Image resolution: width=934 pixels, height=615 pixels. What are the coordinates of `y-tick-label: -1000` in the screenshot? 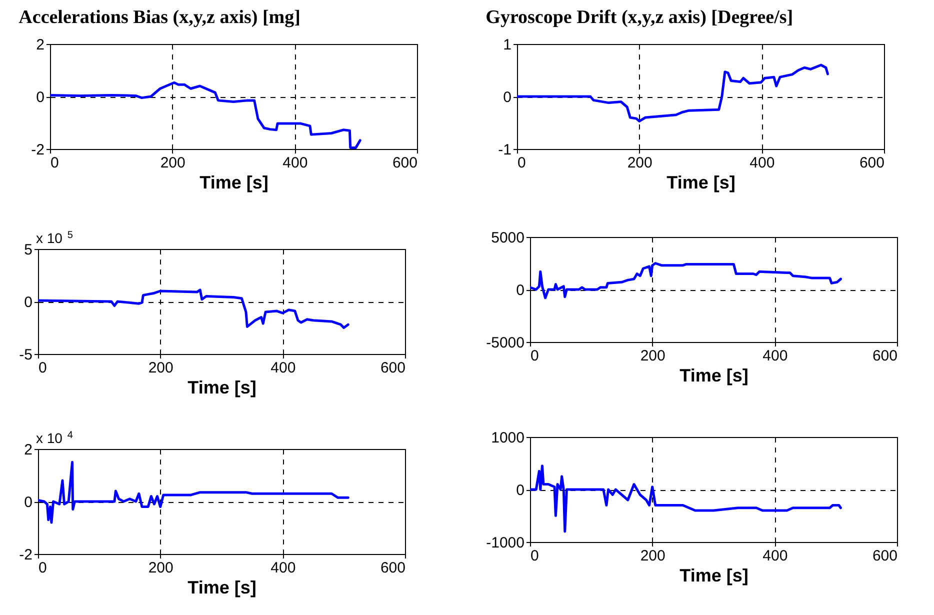 It's located at (505, 543).